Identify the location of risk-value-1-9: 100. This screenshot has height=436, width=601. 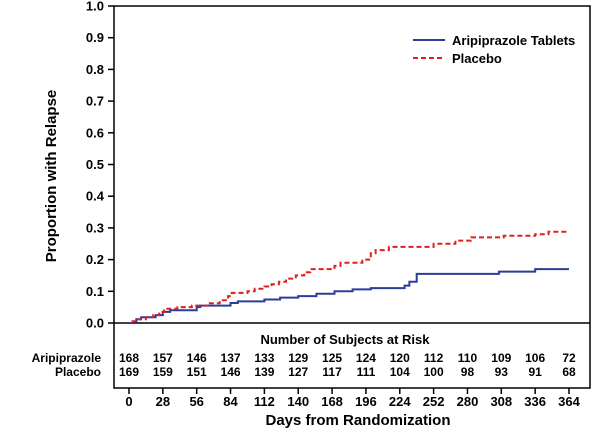
(434, 372).